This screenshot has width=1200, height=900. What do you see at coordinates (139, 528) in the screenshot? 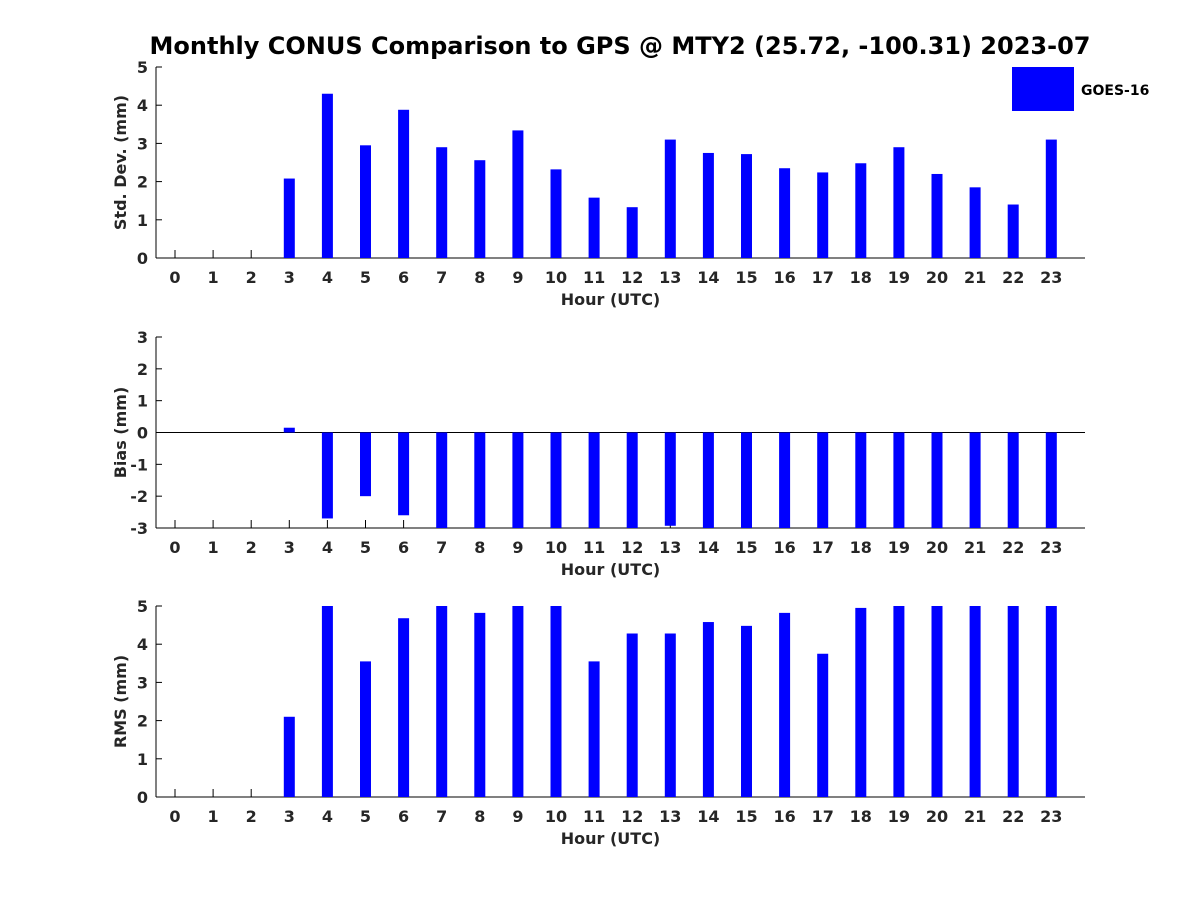
I see `y-tick-label: -3` at bounding box center [139, 528].